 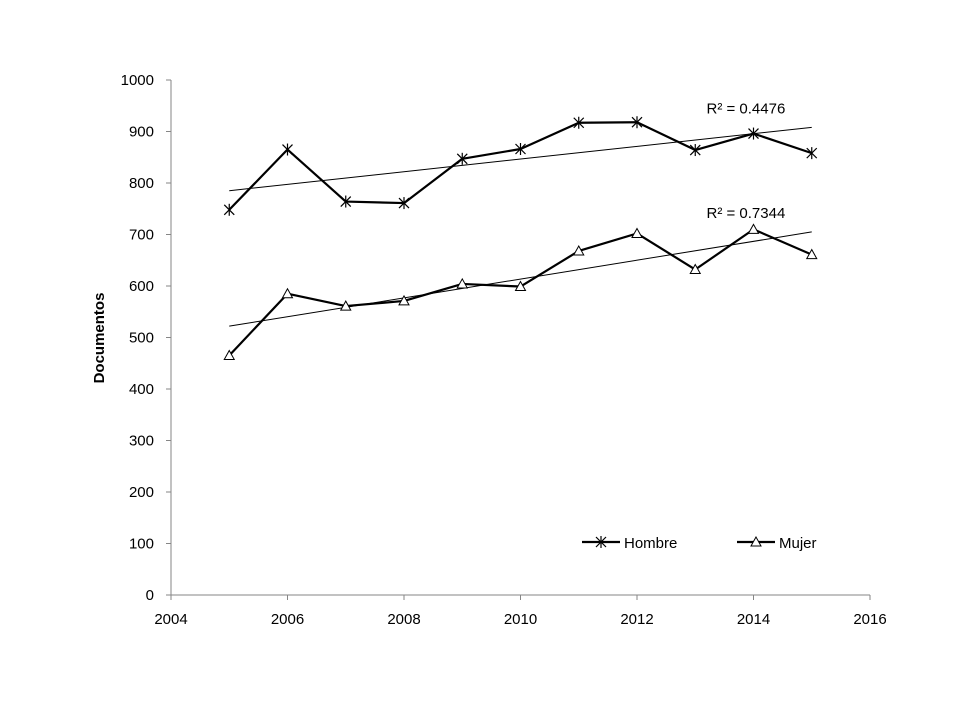 I want to click on x-tick-label: 2006, so click(x=287, y=619).